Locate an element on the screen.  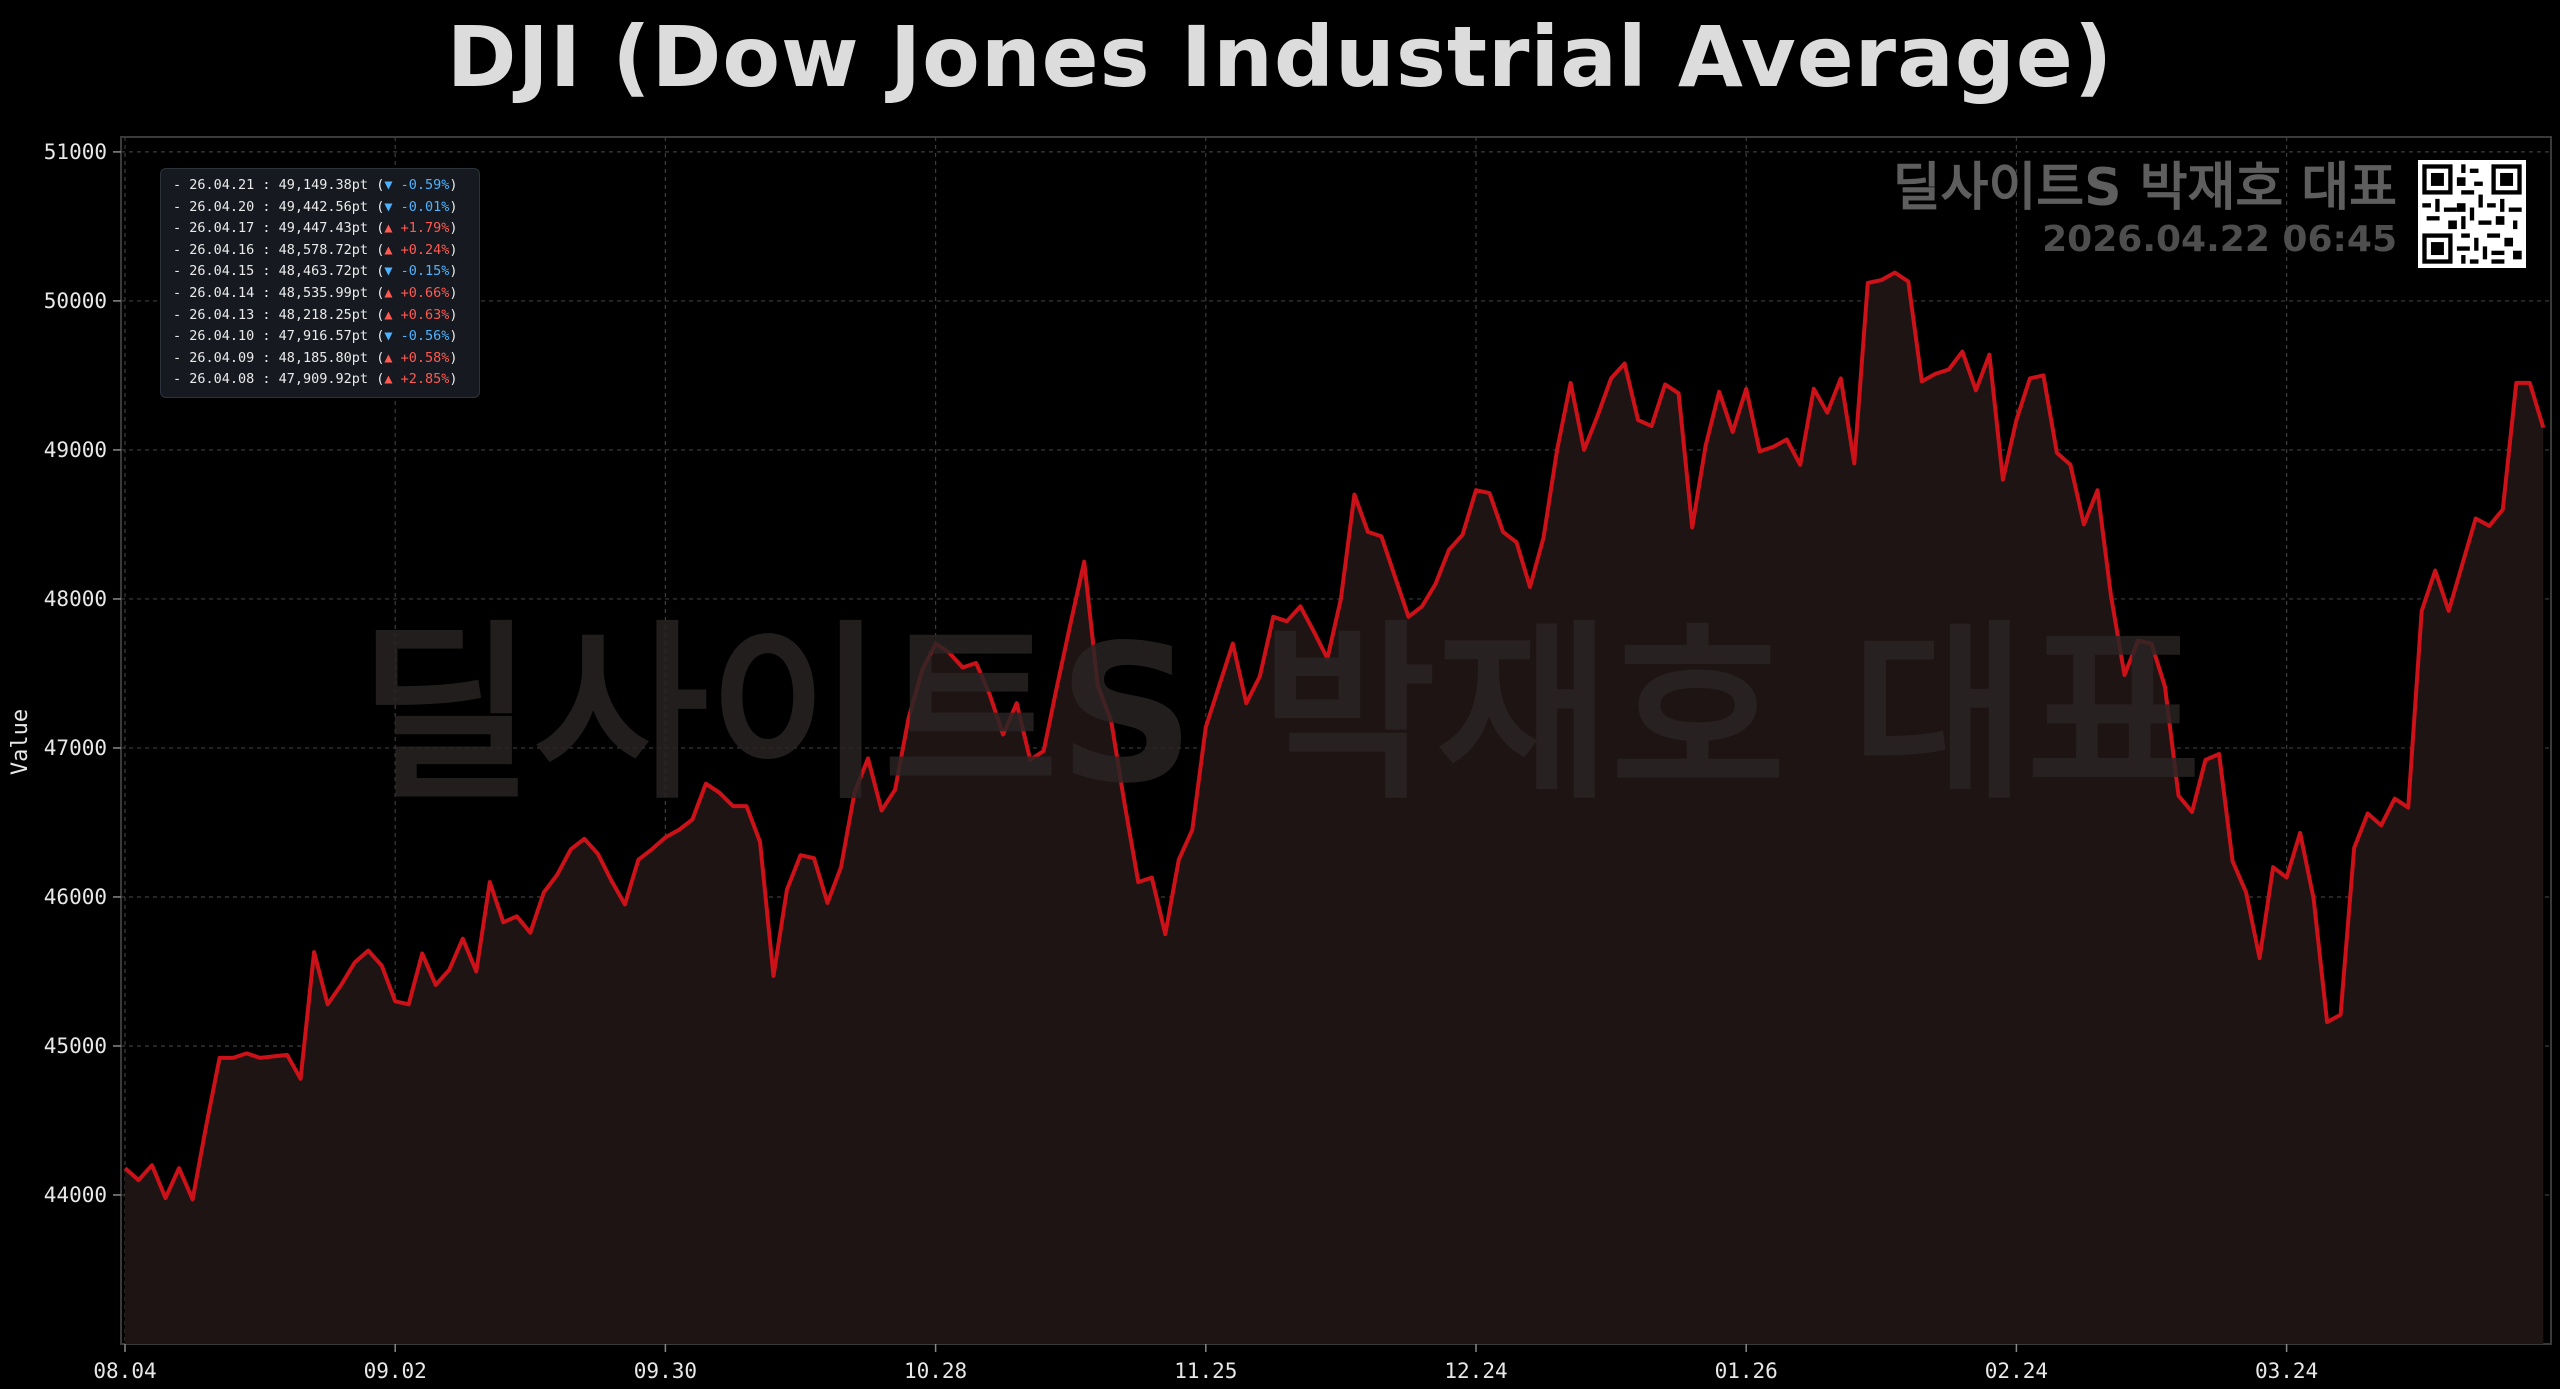
legend-entry: - 26.04.10 : 47,916.57pt (▼ -0.56%) is located at coordinates (321, 337).